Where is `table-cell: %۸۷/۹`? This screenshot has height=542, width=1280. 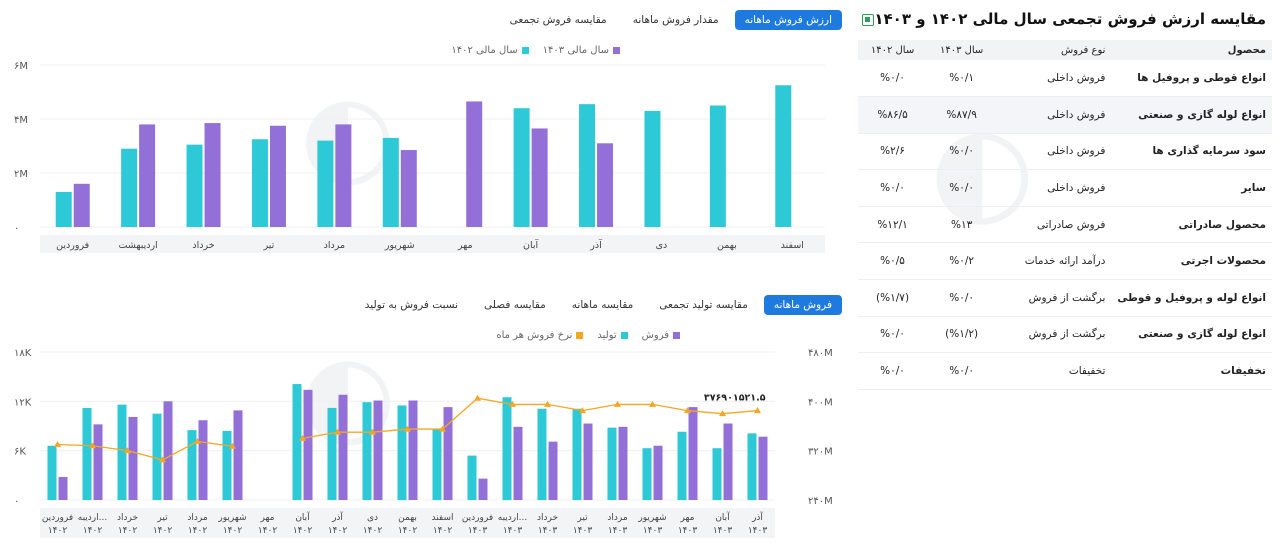
table-cell: %۸۷/۹ is located at coordinates (962, 115).